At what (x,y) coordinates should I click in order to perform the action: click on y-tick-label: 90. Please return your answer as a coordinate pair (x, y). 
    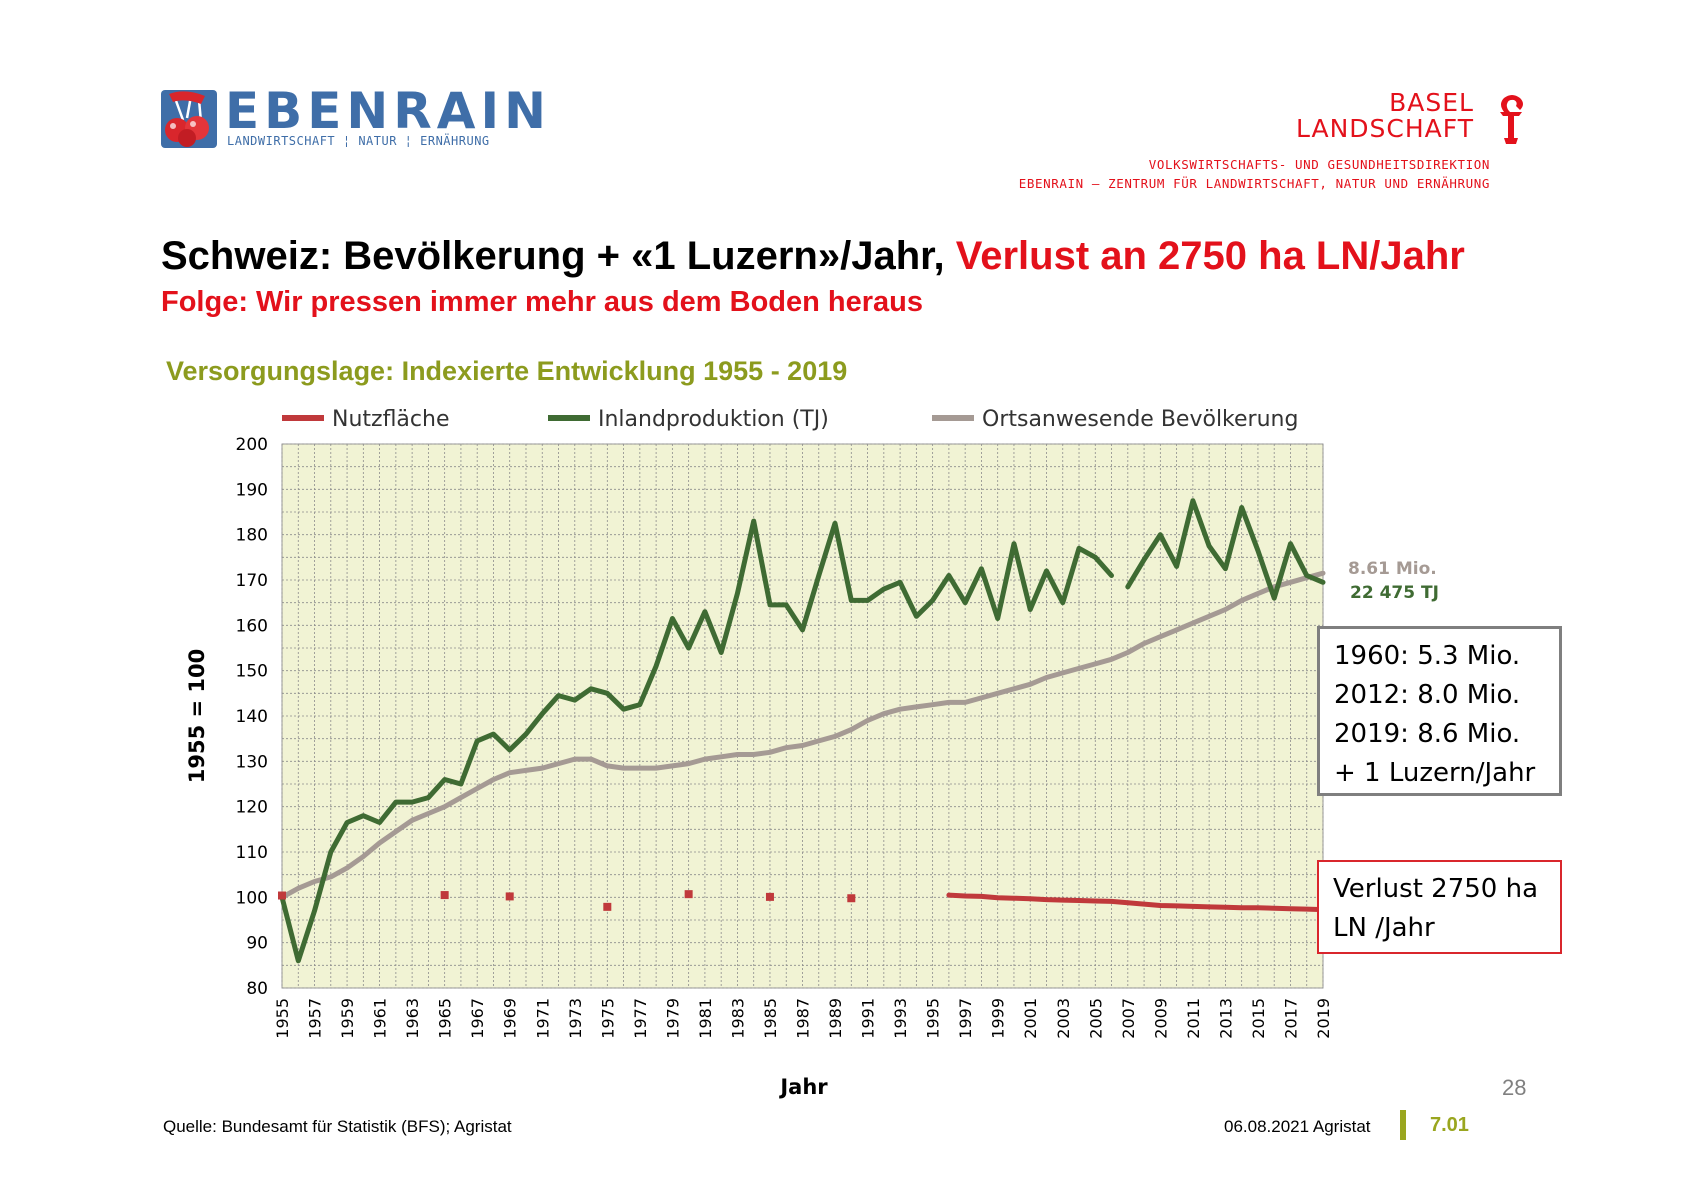
    Looking at the image, I should click on (257, 944).